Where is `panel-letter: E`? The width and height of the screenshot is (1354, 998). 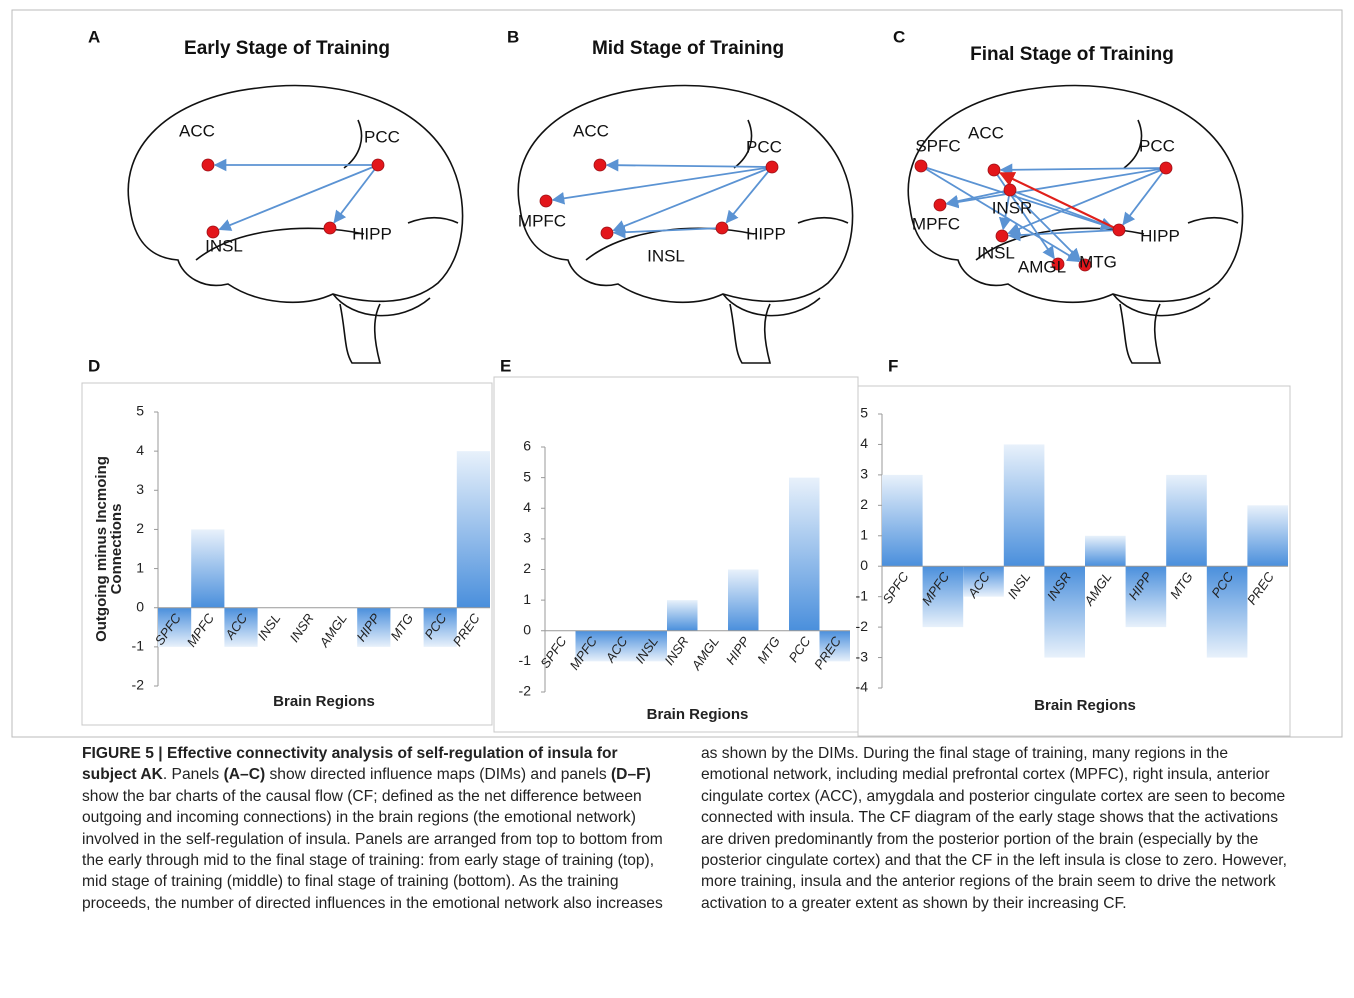
panel-letter: E is located at coordinates (505, 365).